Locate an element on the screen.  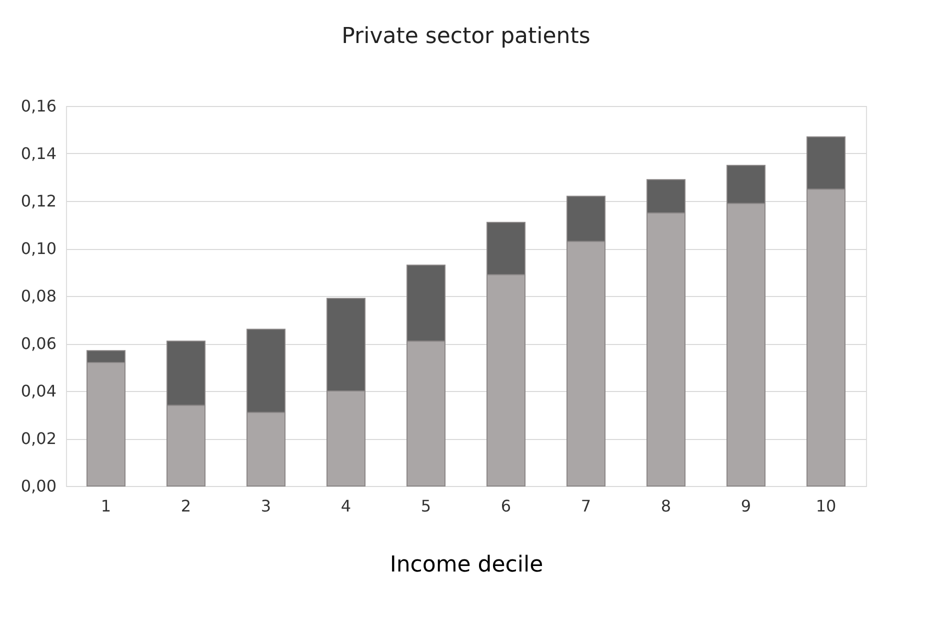
x-tick-label: 5 is located at coordinates (426, 506).